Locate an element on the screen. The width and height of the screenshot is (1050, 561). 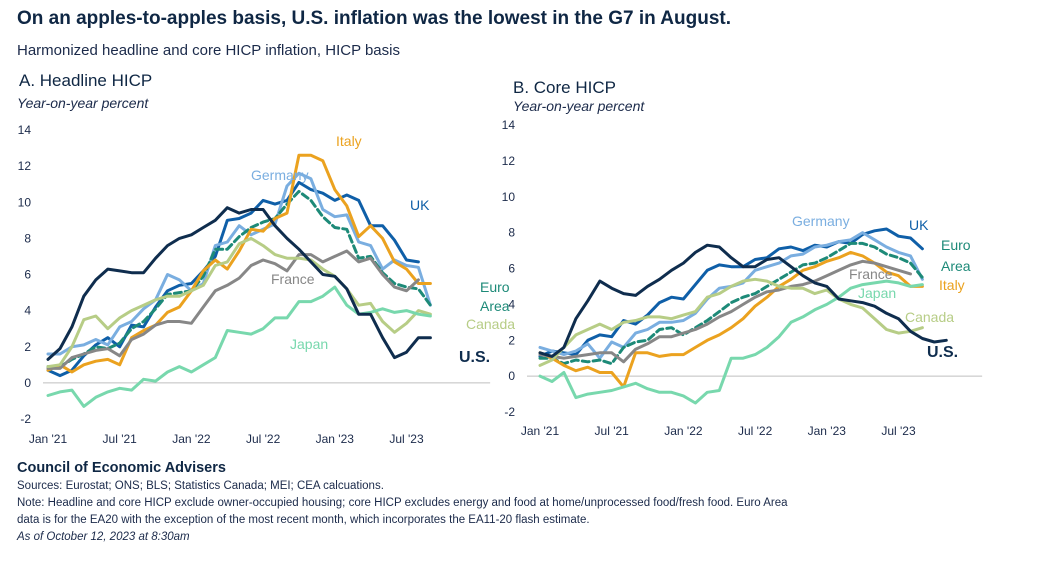
footer-org: Council of Economic Advisers is located at coordinates (121, 468).